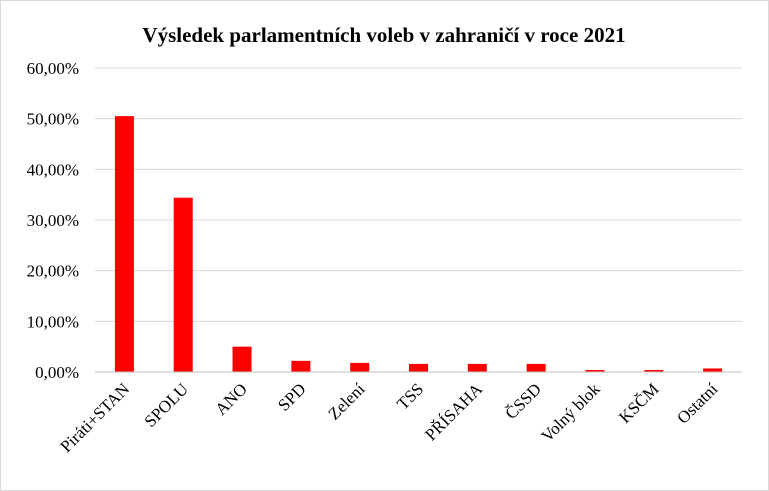 The width and height of the screenshot is (769, 491). I want to click on x-category-label: ČSSD, so click(523, 401).